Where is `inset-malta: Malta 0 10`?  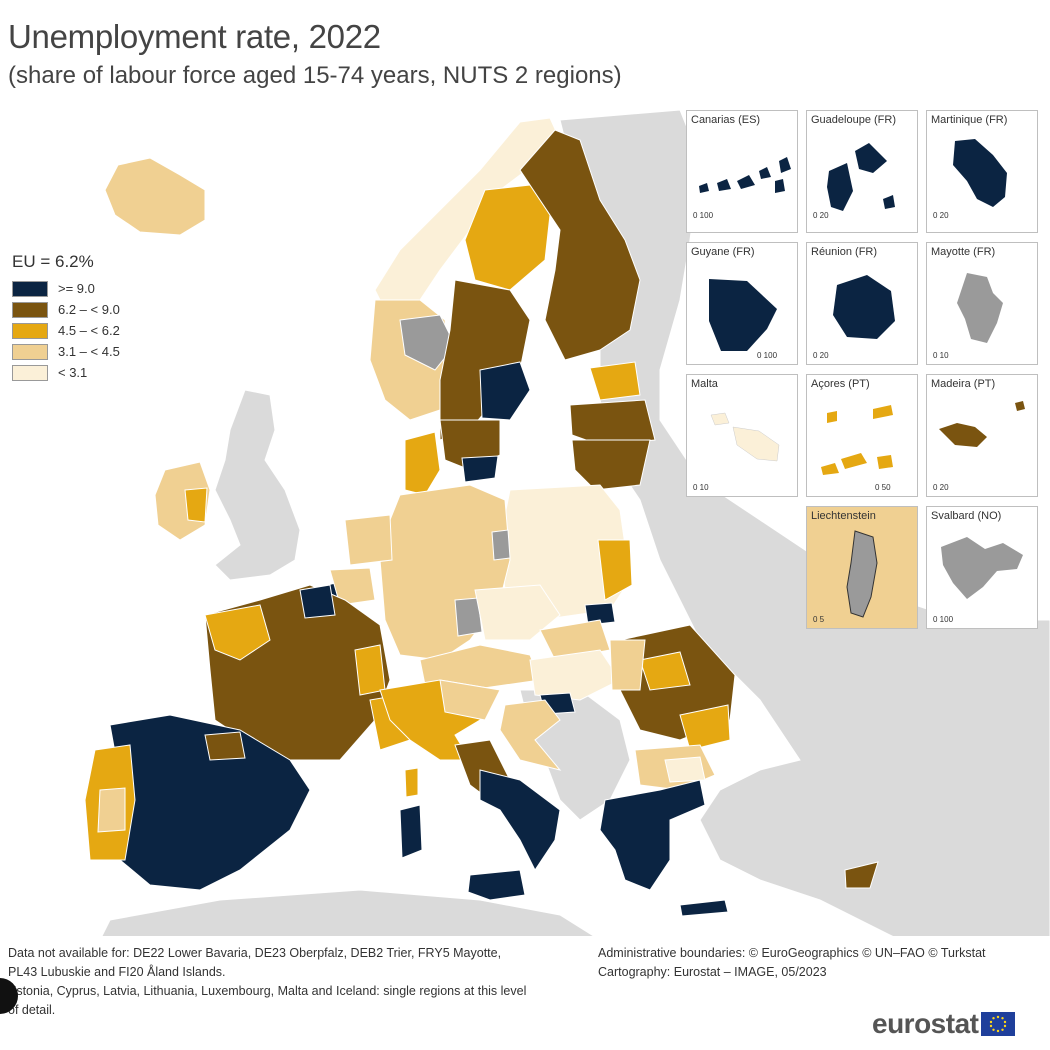
inset-malta: Malta 0 10 is located at coordinates (742, 435).